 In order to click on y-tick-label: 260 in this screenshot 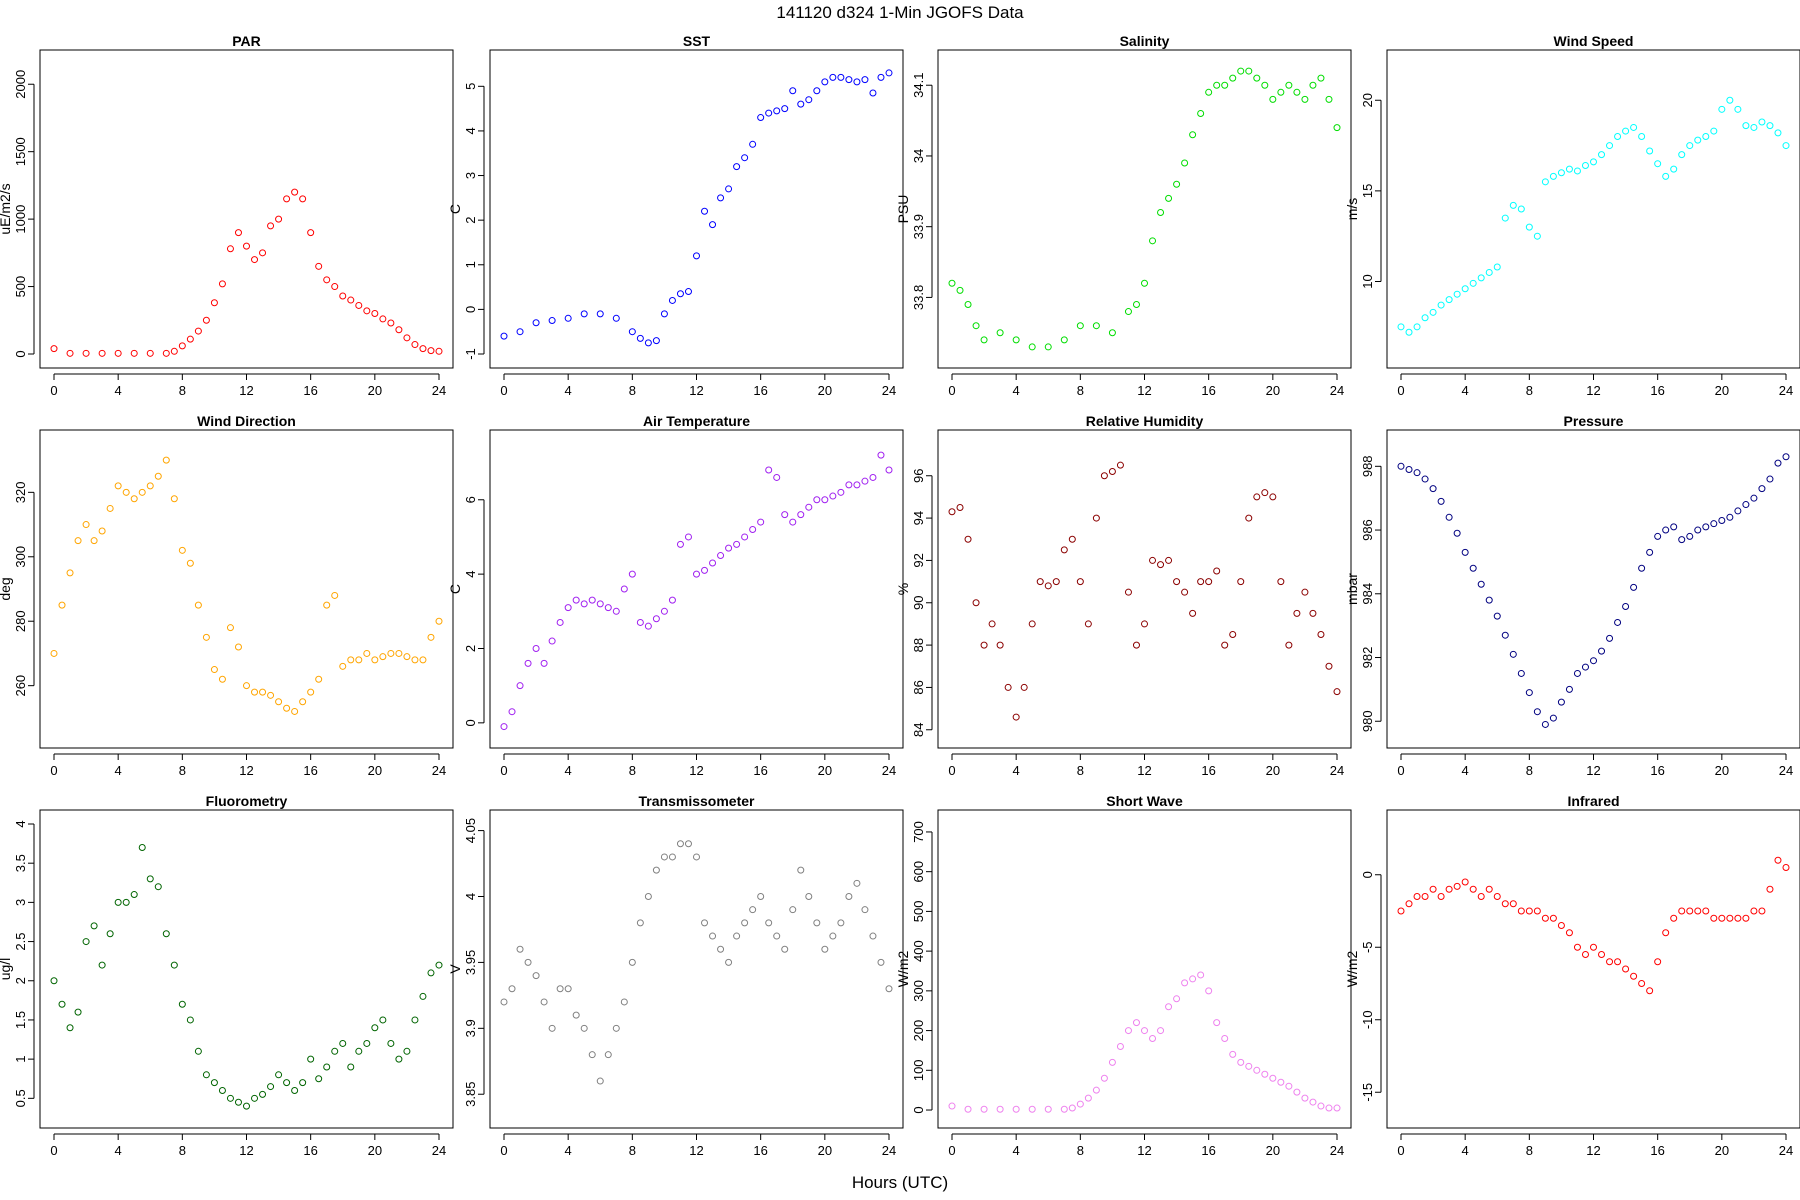, I will do `click(20, 686)`.